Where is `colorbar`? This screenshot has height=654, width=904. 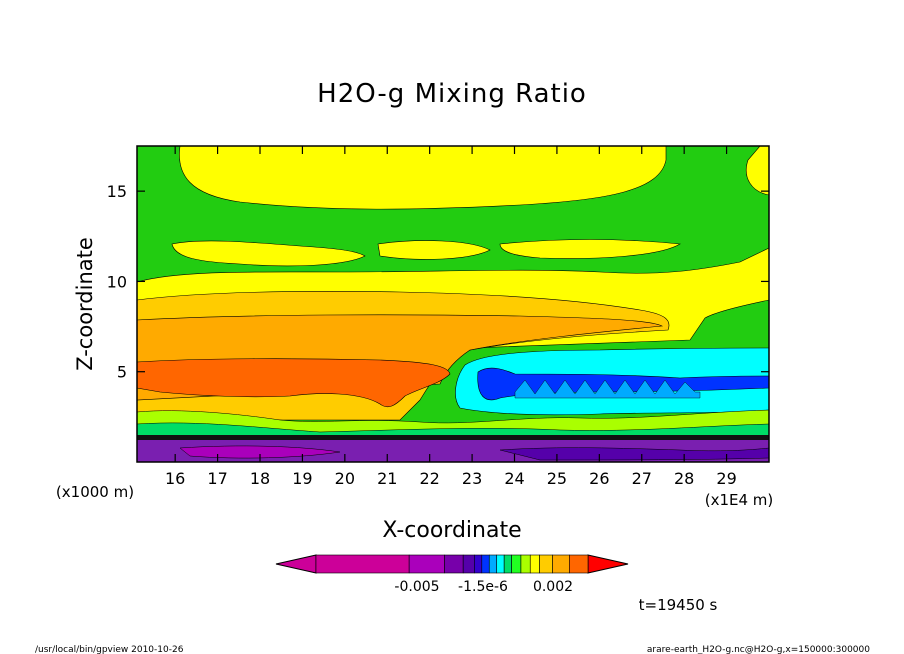
colorbar is located at coordinates (452, 564).